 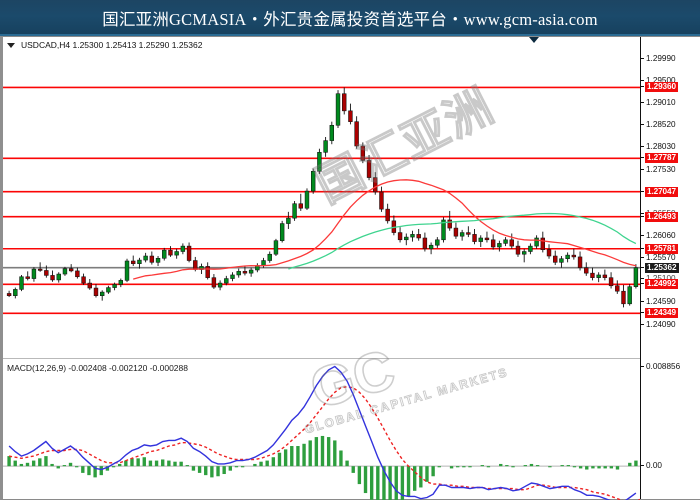 What do you see at coordinates (670, 302) in the screenshot?
I see `price-tick: 1.24590` at bounding box center [670, 302].